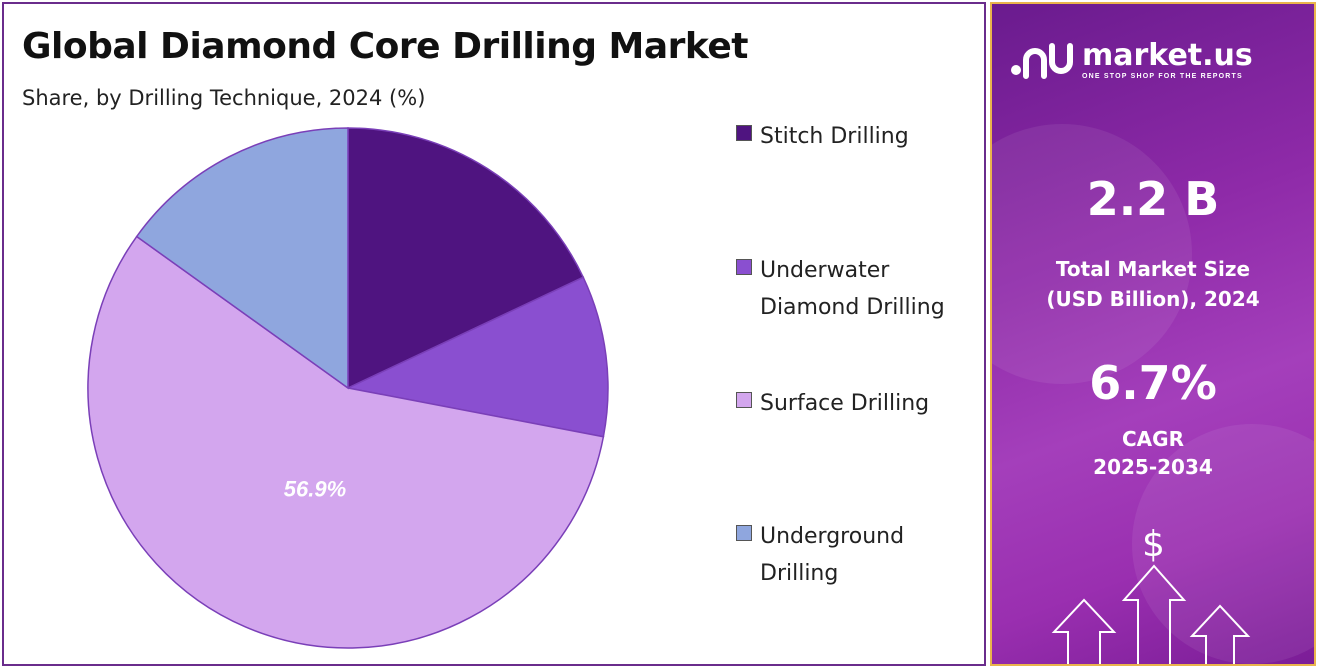  What do you see at coordinates (1153, 269) in the screenshot?
I see `market-size-label-line1: Total Market Size` at bounding box center [1153, 269].